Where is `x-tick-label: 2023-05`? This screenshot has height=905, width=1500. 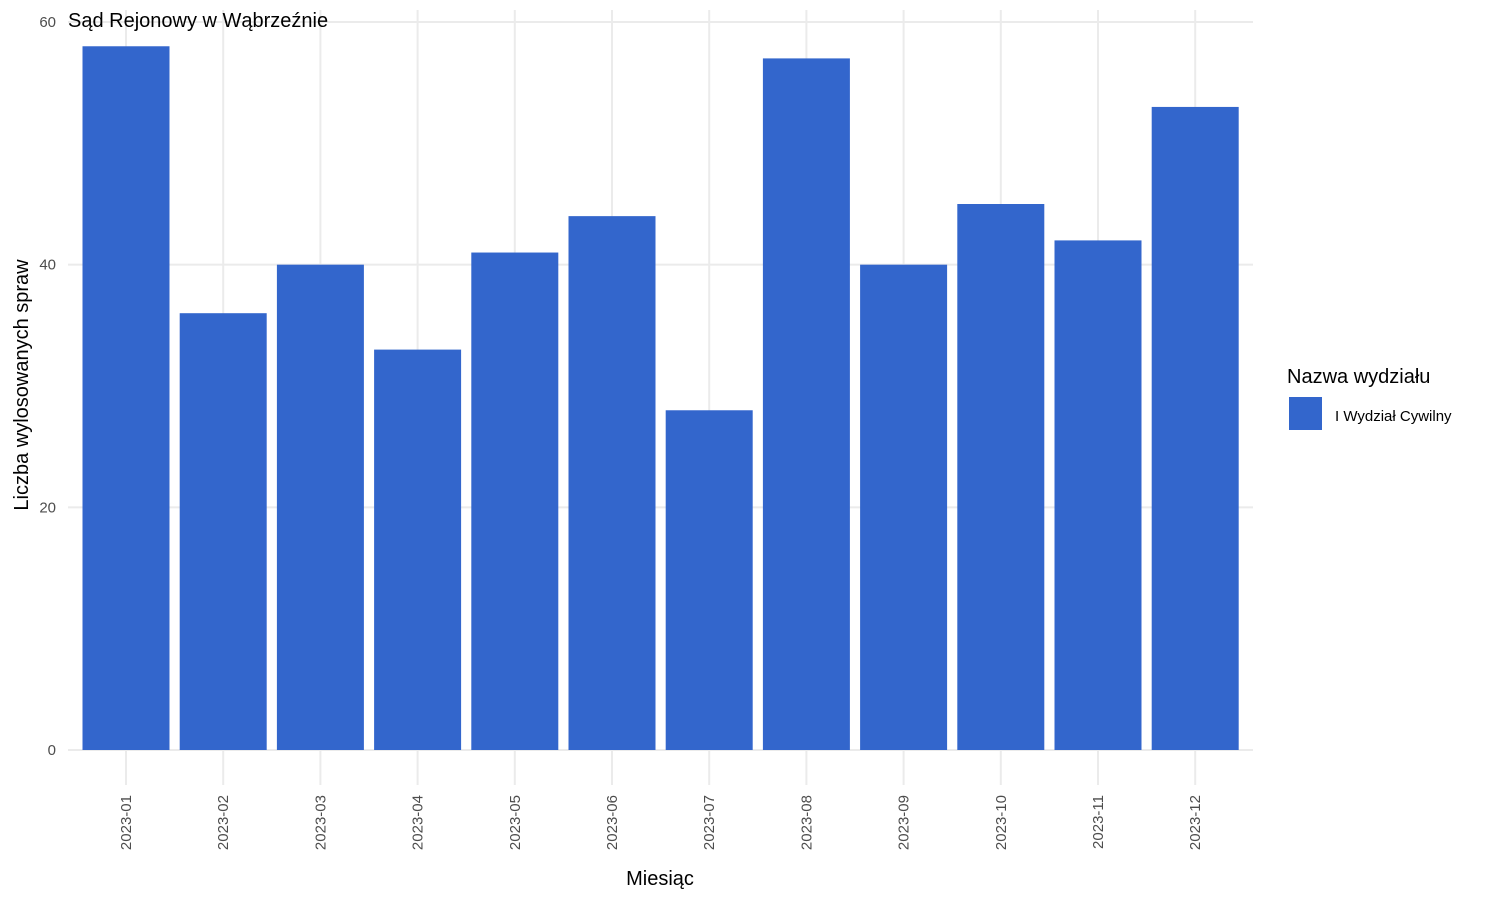 x-tick-label: 2023-05 is located at coordinates (515, 822).